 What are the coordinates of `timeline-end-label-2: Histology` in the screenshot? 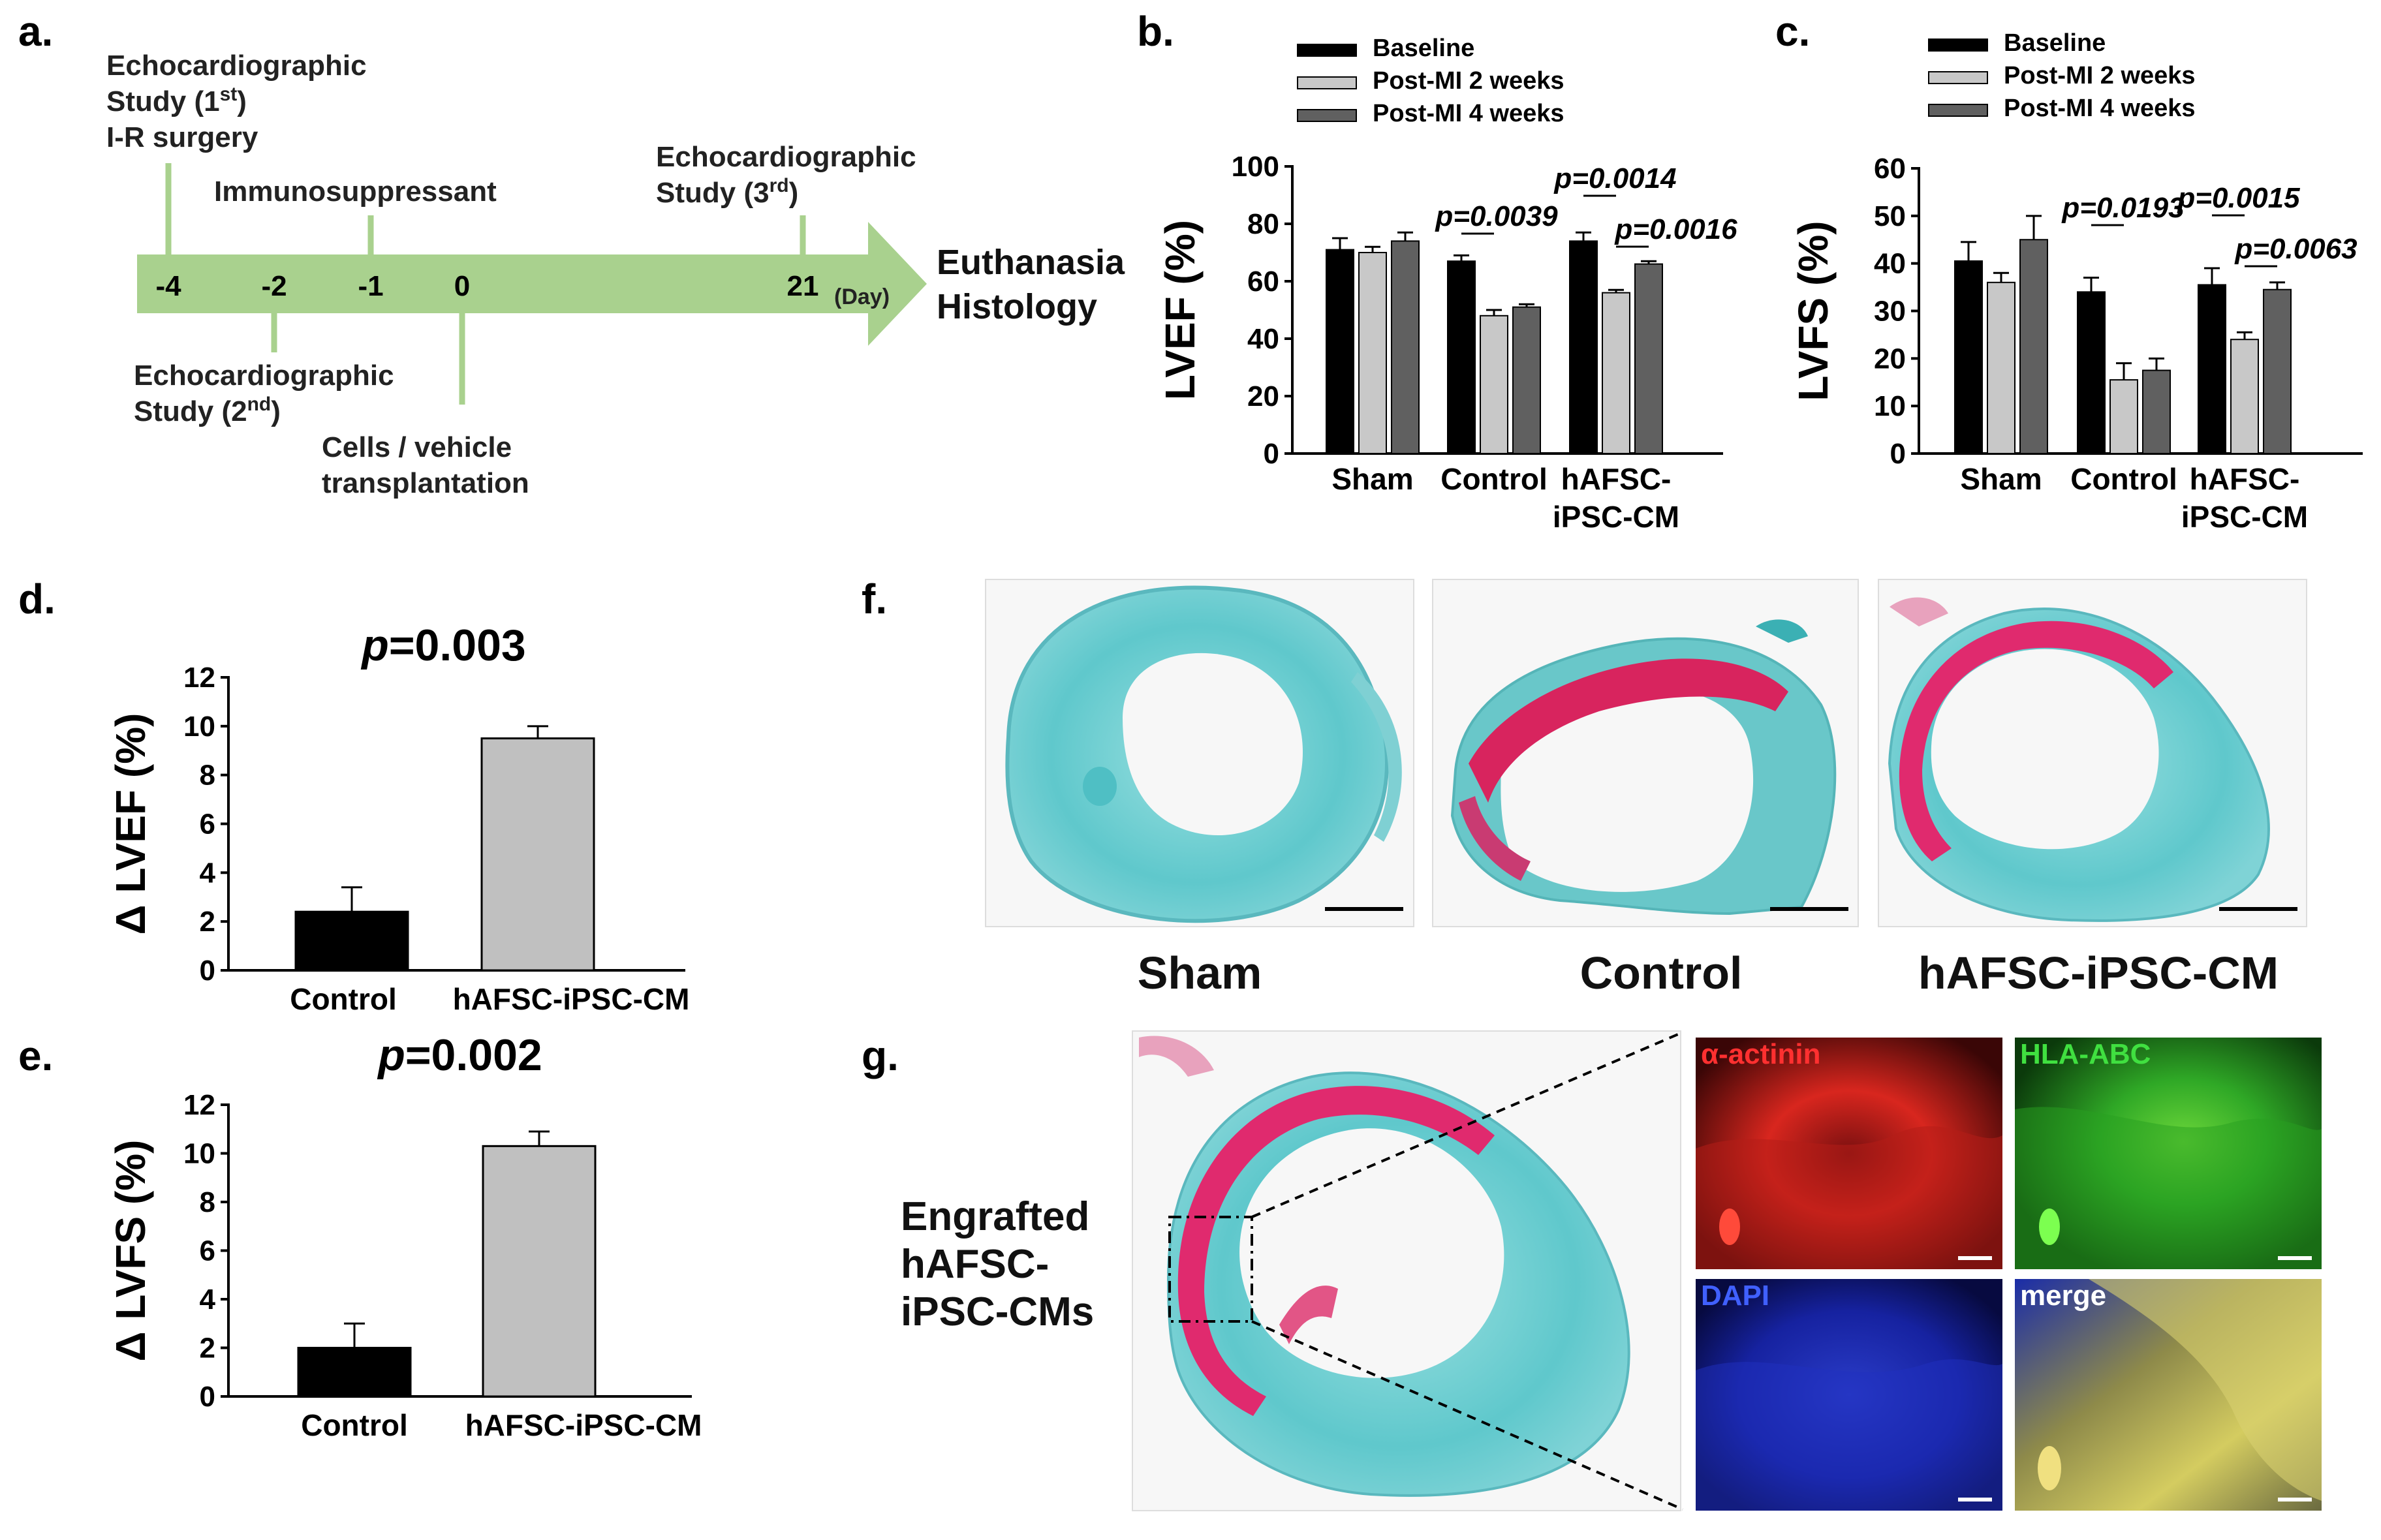 It's located at (1017, 306).